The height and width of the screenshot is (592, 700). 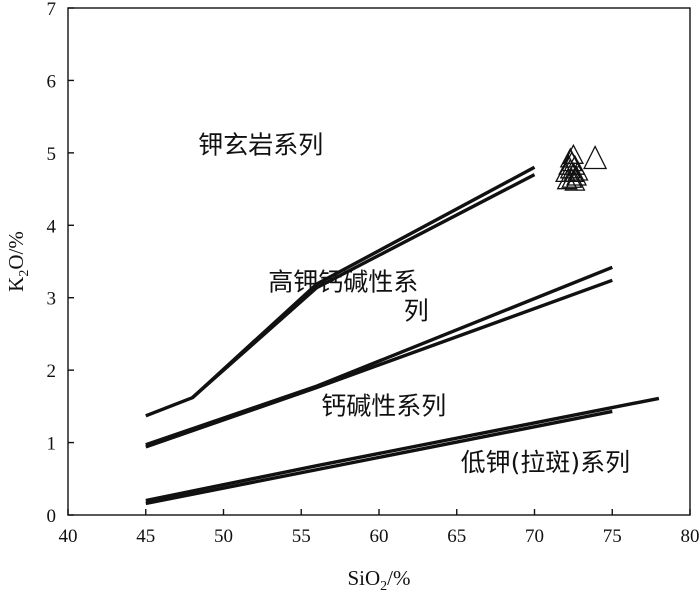 What do you see at coordinates (690, 536) in the screenshot?
I see `x-tick-label: 80` at bounding box center [690, 536].